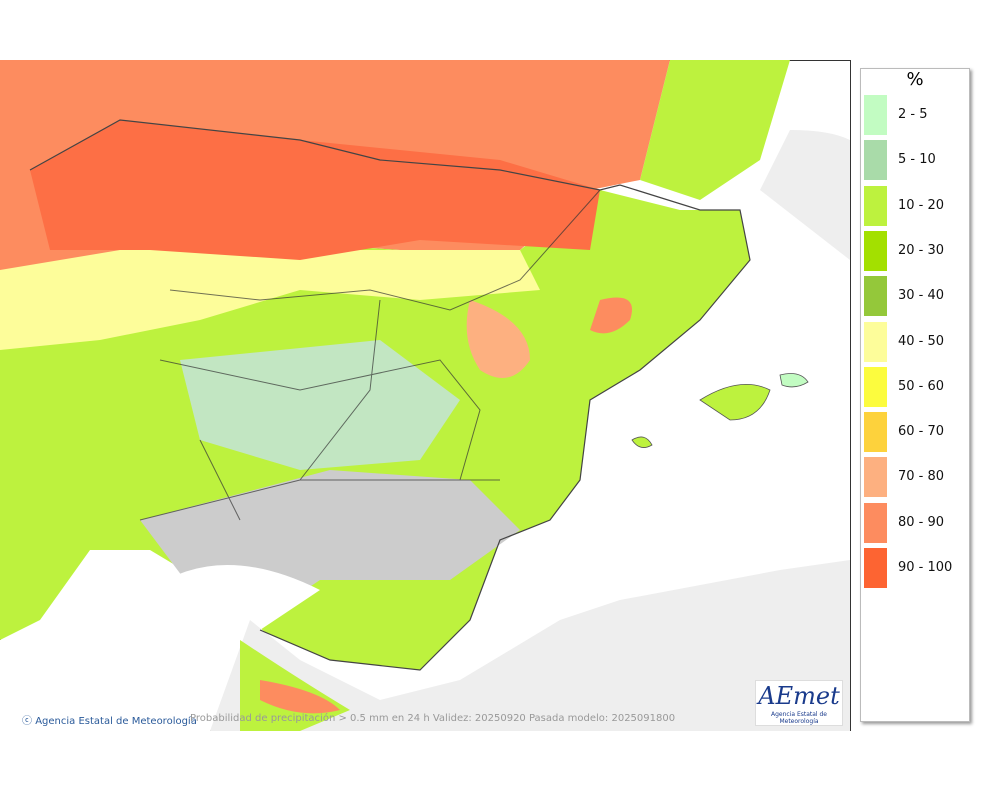 The height and width of the screenshot is (790, 1000). Describe the element at coordinates (116, 721) in the screenshot. I see `credit-text: Agencia Estatal de Meteorología` at that location.